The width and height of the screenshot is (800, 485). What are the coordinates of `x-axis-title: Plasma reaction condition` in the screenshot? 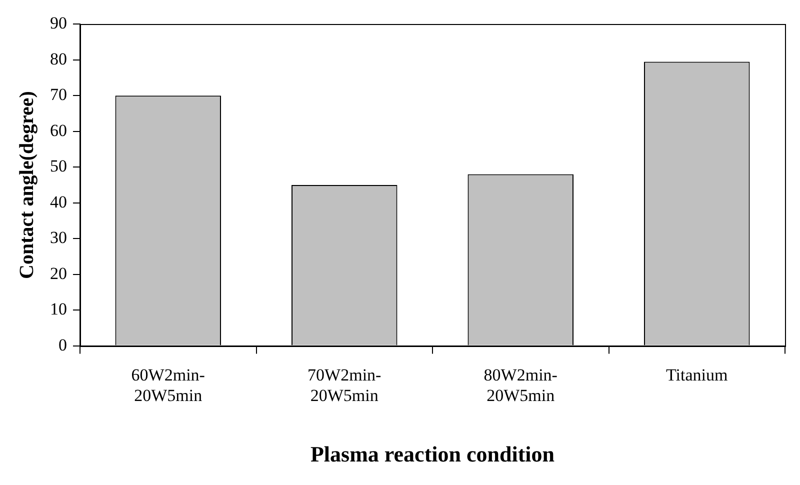 It's located at (432, 453).